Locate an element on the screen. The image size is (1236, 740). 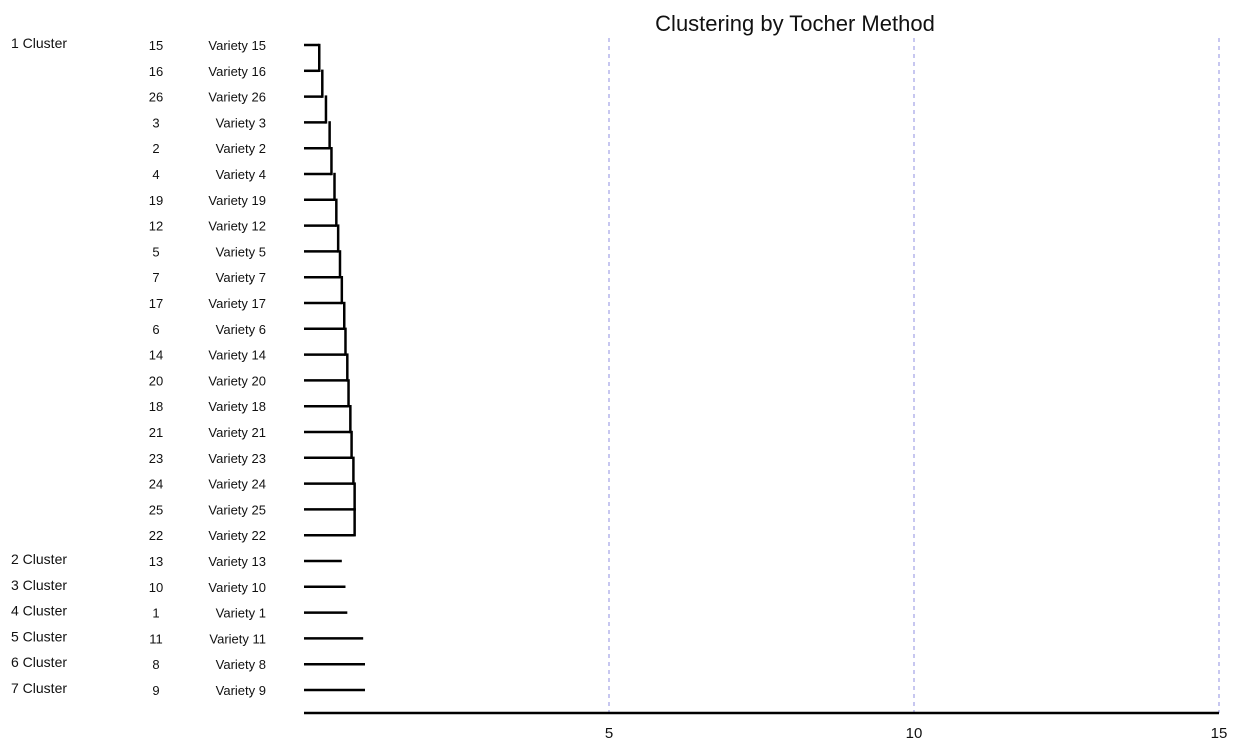
cluster-label: 2 Cluster is located at coordinates (39, 559).